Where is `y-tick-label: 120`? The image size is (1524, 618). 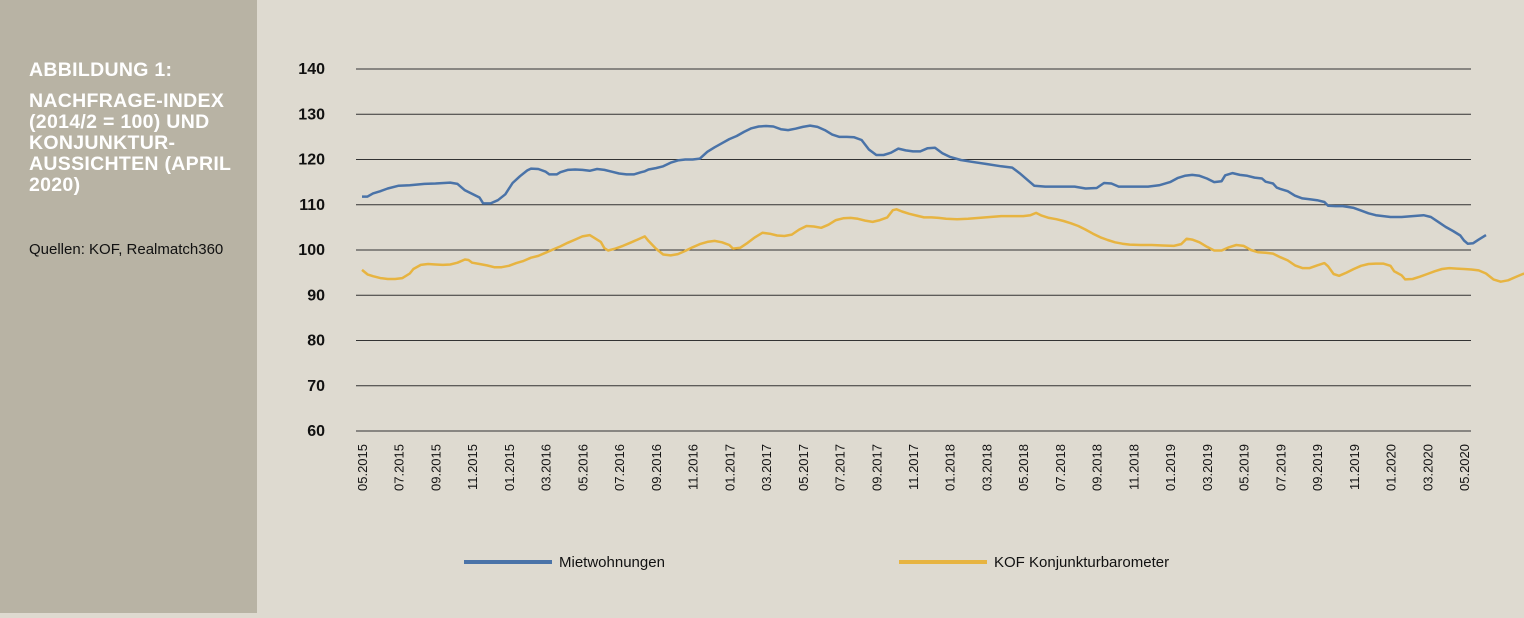 y-tick-label: 120 is located at coordinates (311, 160).